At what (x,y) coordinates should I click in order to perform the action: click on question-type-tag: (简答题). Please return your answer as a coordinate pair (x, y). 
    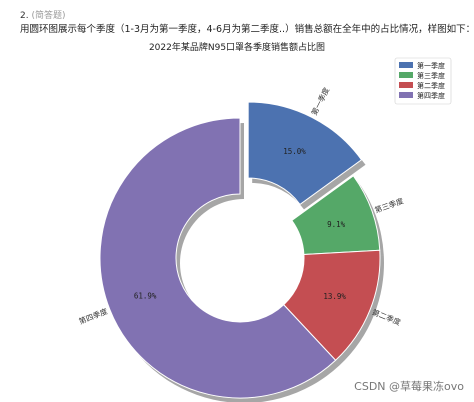
    Looking at the image, I should click on (48, 16).